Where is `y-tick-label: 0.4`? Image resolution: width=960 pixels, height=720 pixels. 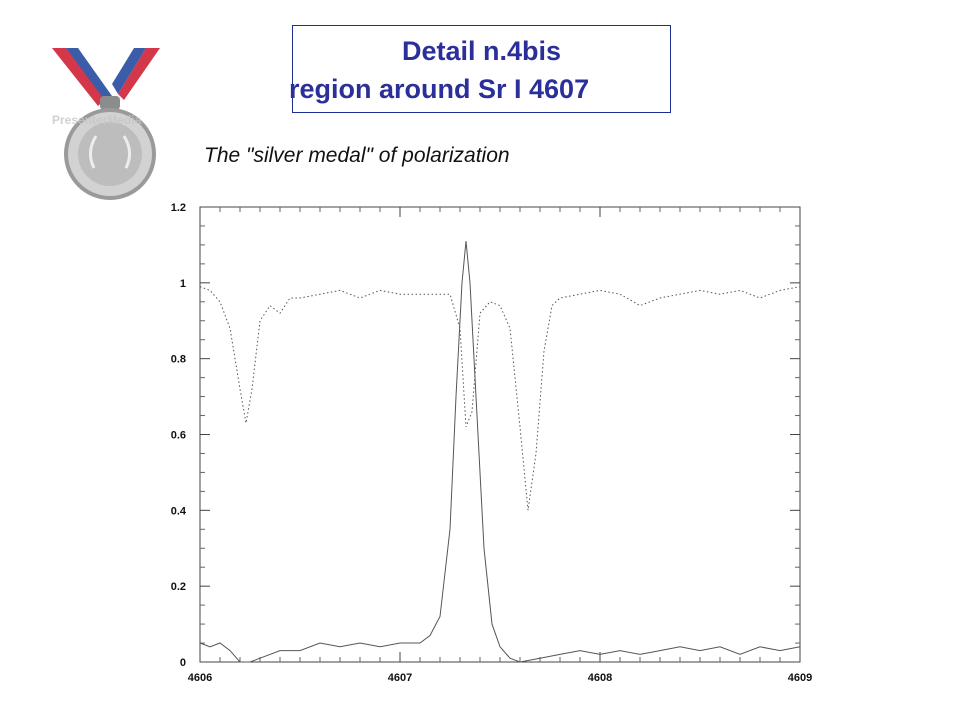 y-tick-label: 0.4 is located at coordinates (179, 511).